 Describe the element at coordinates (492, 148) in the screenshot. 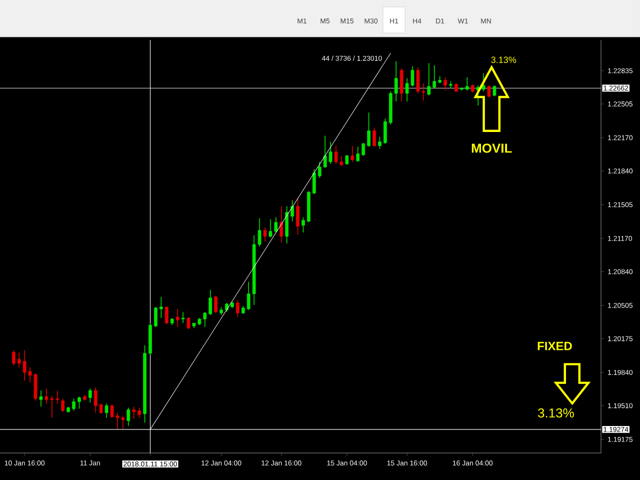

I see `annotation: MOVIL` at that location.